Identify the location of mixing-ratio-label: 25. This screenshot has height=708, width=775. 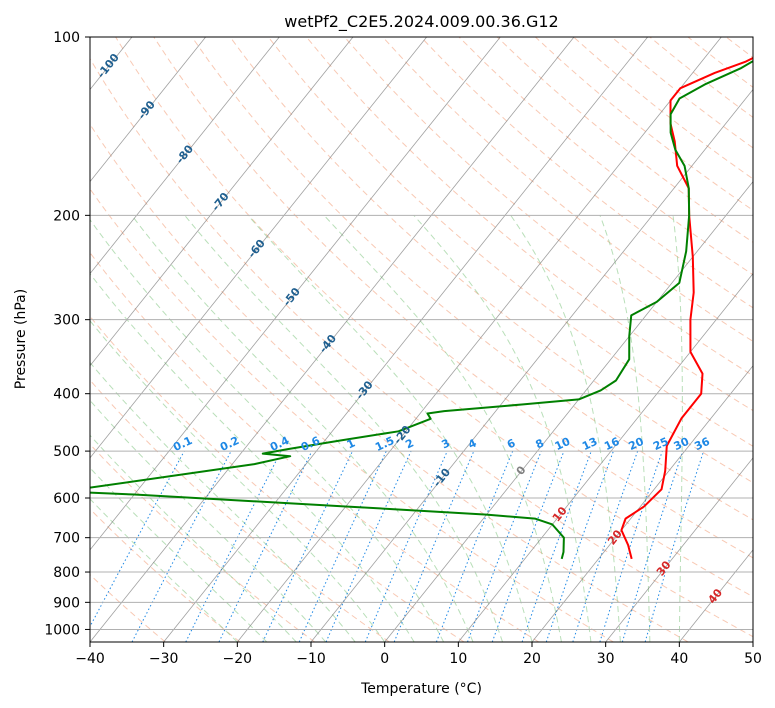
(660, 444).